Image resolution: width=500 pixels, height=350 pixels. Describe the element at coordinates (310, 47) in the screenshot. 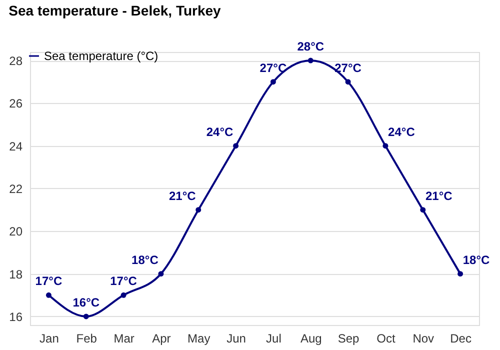

I see `data-label: 28°C` at that location.